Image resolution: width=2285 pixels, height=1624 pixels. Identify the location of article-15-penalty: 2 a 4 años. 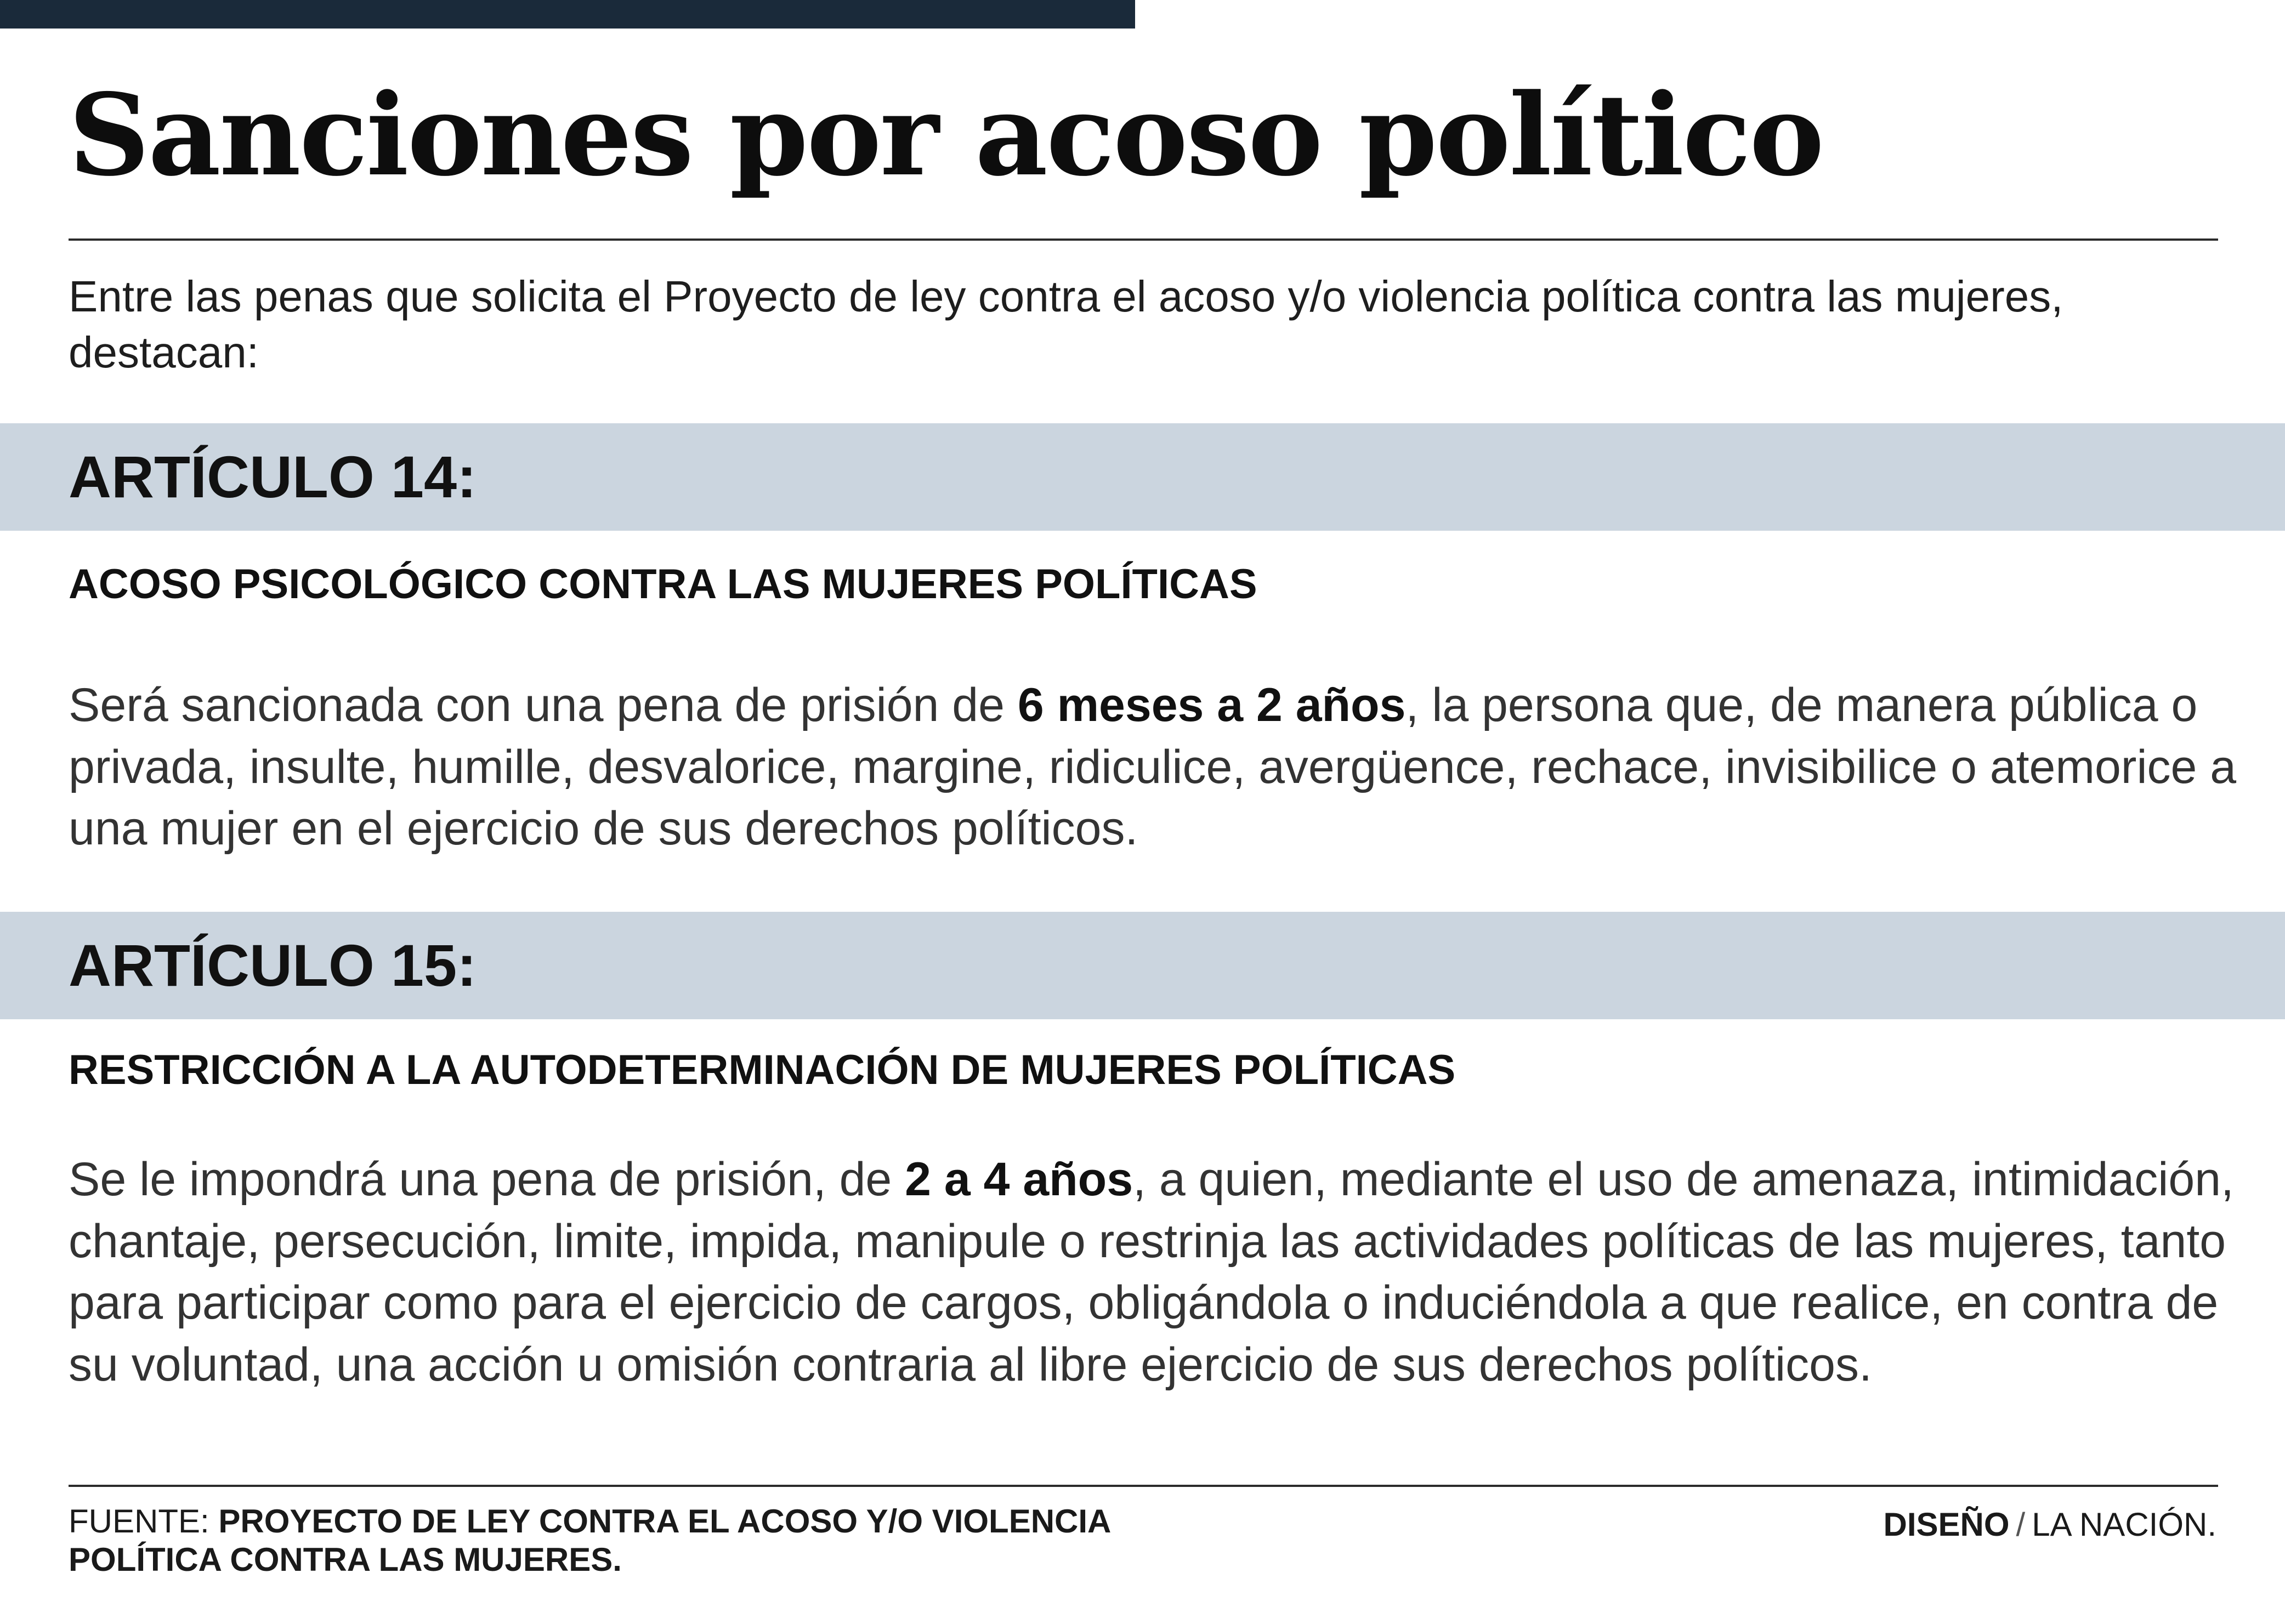
(1019, 1179).